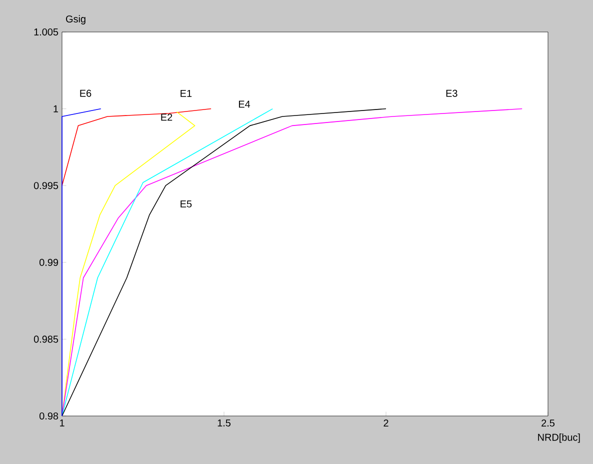  What do you see at coordinates (559, 438) in the screenshot?
I see `x-axis-title: NRD[buc]` at bounding box center [559, 438].